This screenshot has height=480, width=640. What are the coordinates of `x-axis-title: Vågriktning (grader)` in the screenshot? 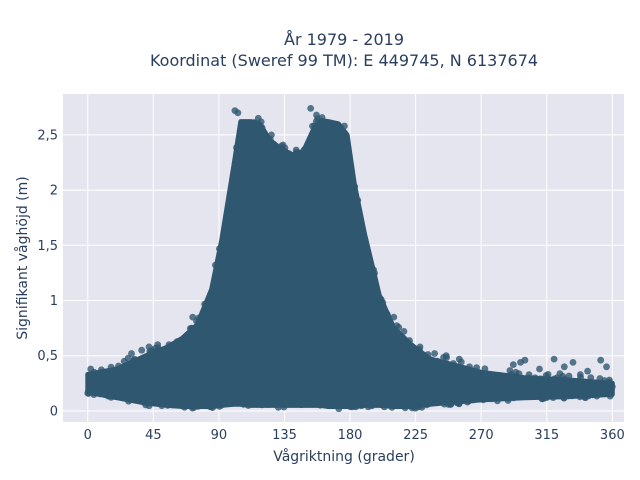 It's located at (344, 456).